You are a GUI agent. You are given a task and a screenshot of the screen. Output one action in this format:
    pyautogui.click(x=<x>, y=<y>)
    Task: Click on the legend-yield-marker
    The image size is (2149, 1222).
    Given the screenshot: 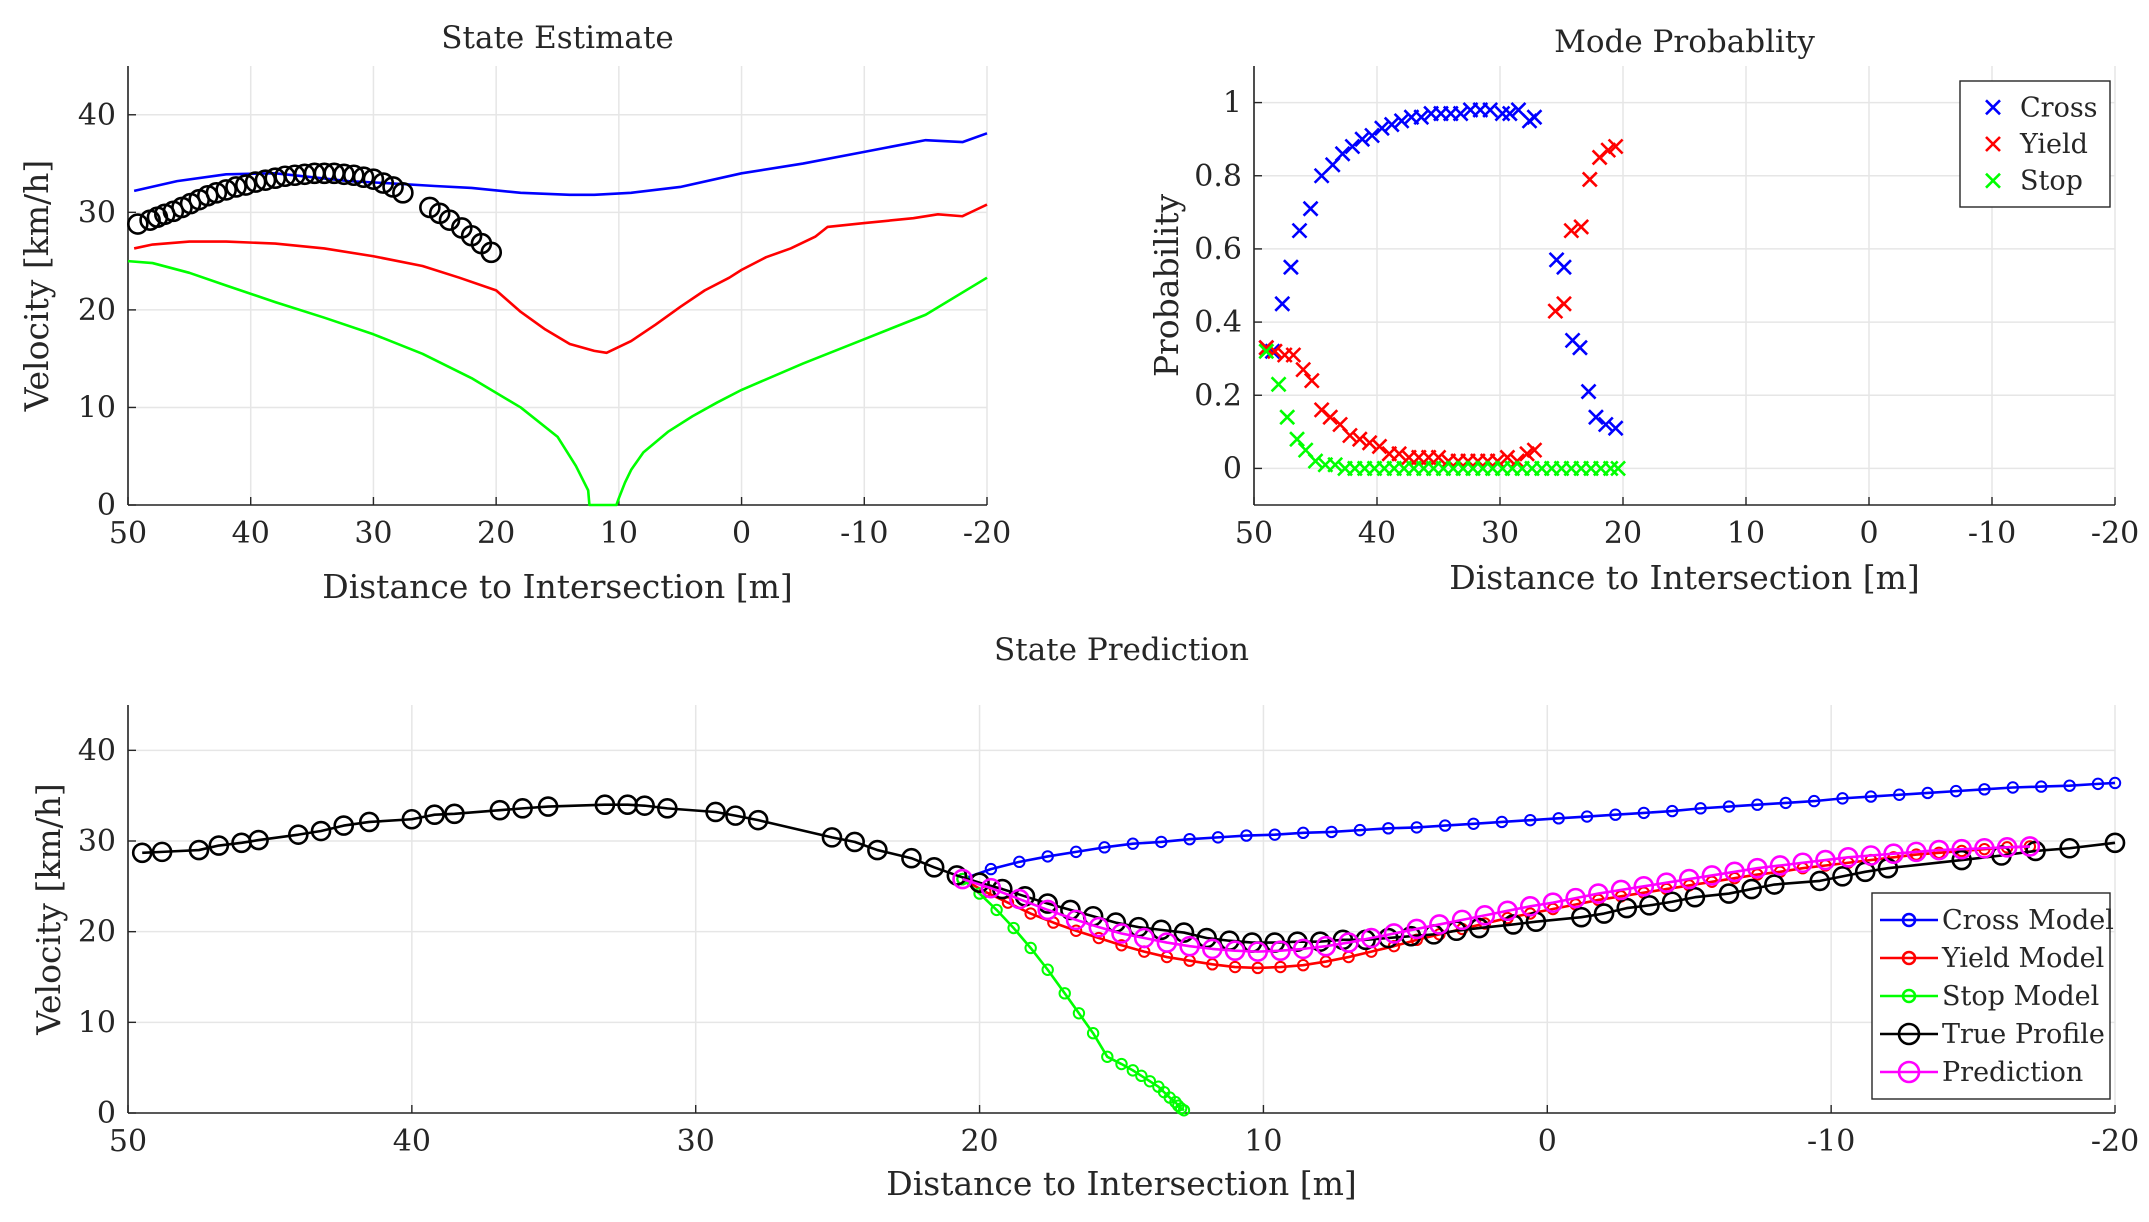 What is the action you would take?
    pyautogui.click(x=1993, y=144)
    